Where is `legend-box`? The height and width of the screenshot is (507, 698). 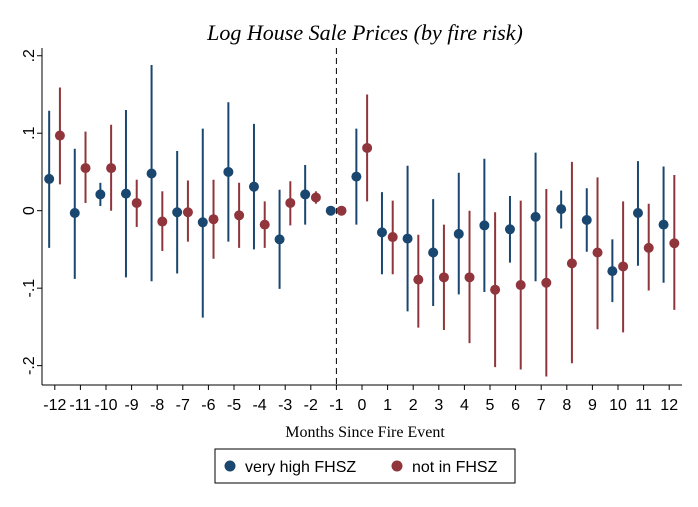
legend-box is located at coordinates (365, 466).